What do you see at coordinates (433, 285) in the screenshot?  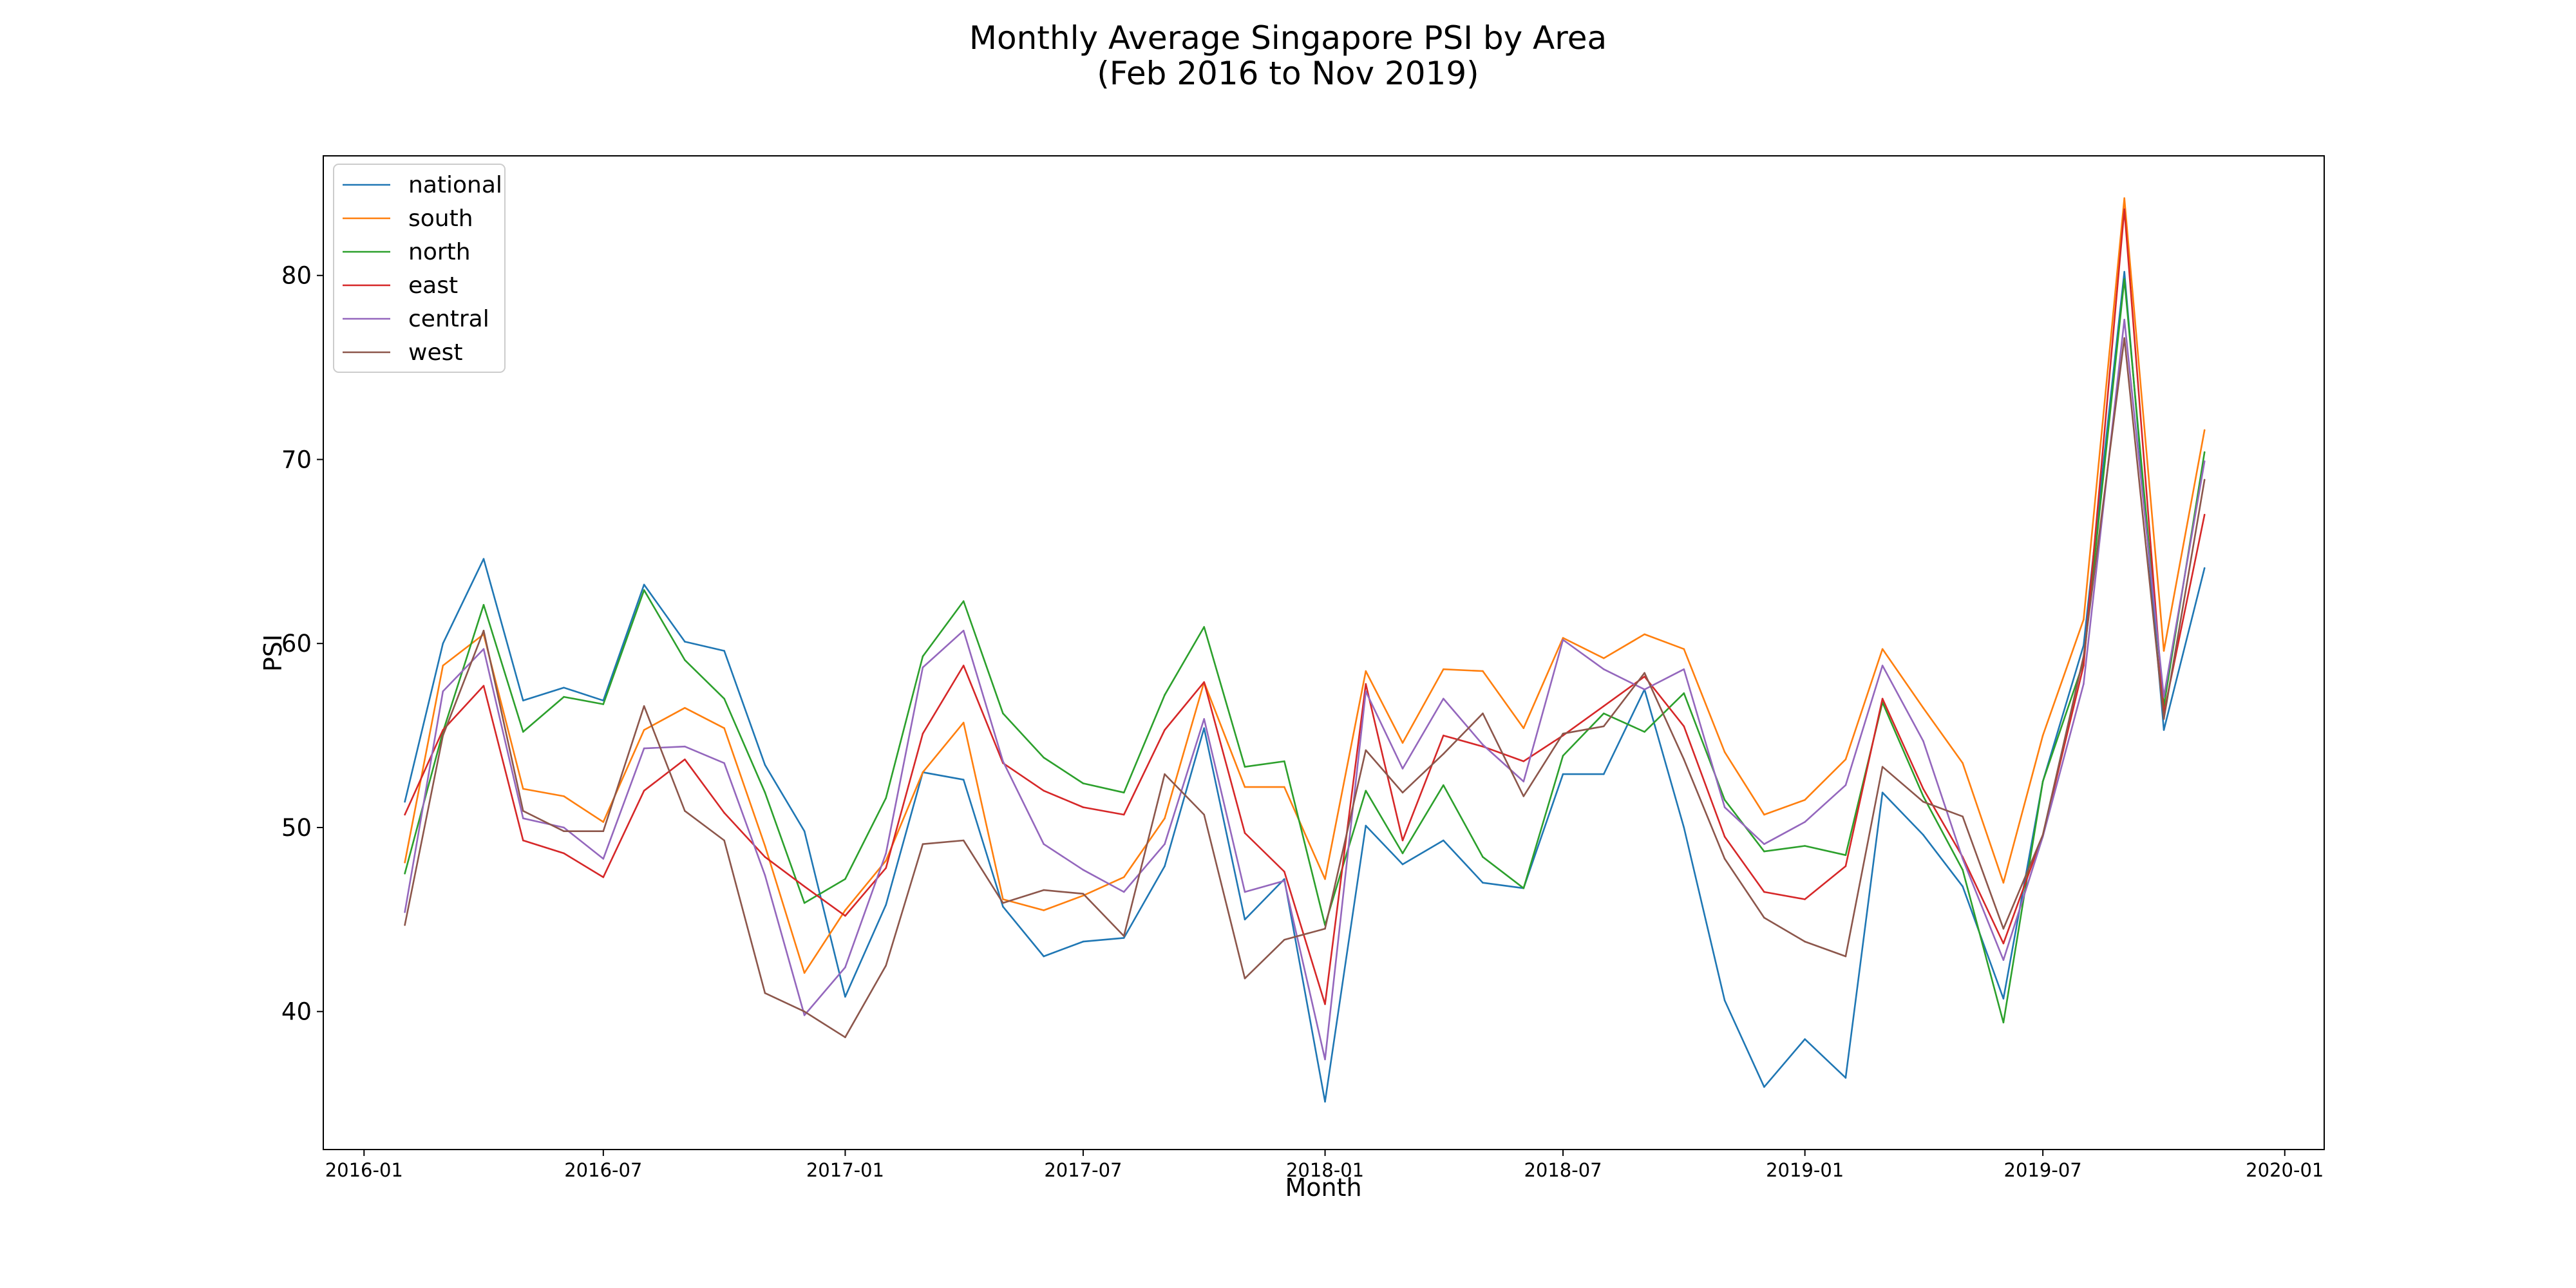 I see `legend-label-east: east` at bounding box center [433, 285].